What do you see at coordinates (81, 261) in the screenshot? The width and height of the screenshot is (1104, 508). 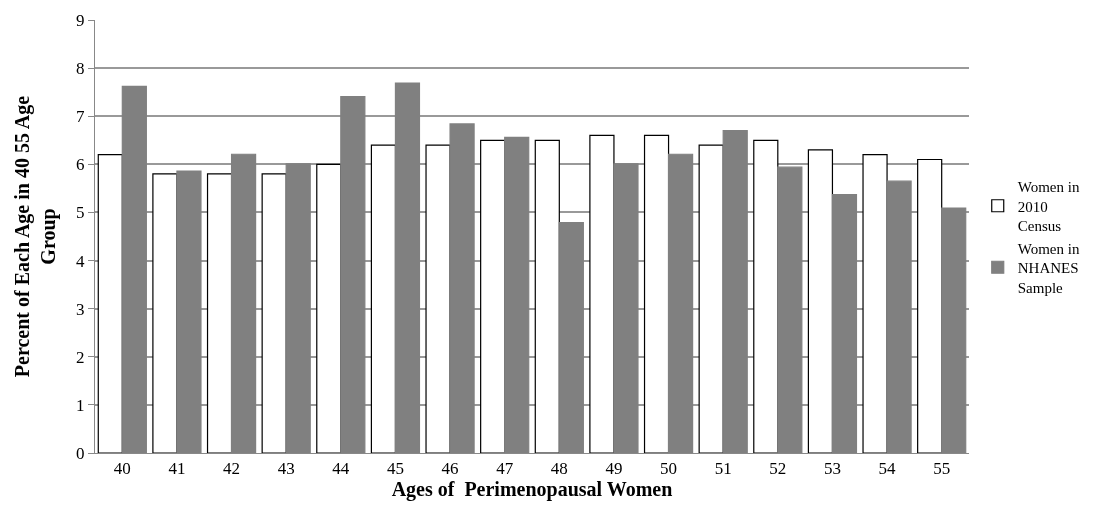 I see `y-tick-label: 4` at bounding box center [81, 261].